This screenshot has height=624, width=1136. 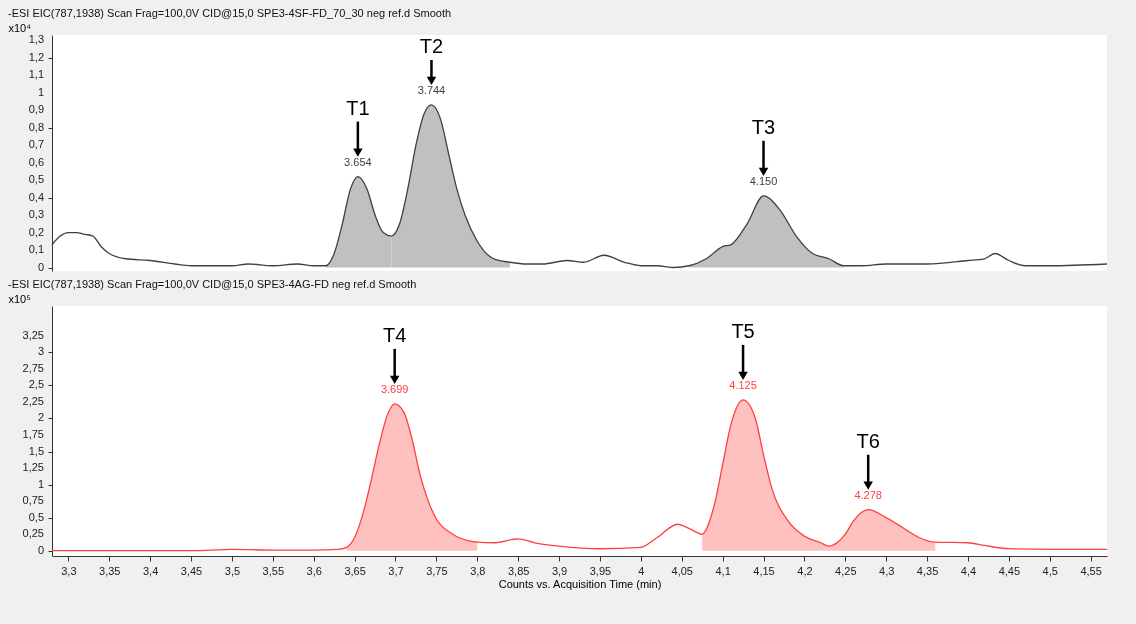 What do you see at coordinates (559, 570) in the screenshot?
I see `x-tick-label: 3,9` at bounding box center [559, 570].